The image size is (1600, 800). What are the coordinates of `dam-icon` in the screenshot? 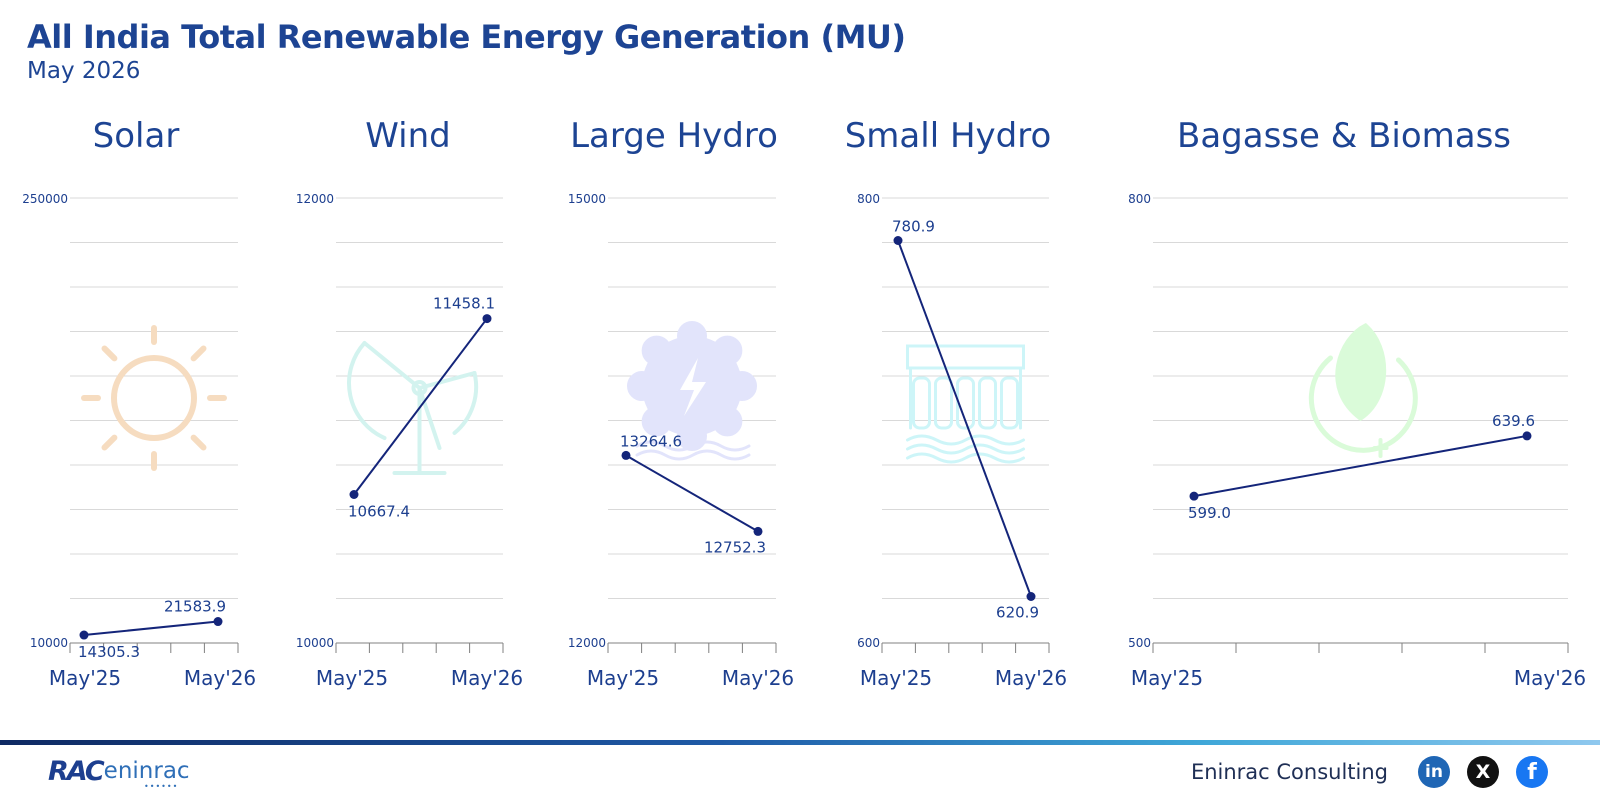 It's located at (965, 404).